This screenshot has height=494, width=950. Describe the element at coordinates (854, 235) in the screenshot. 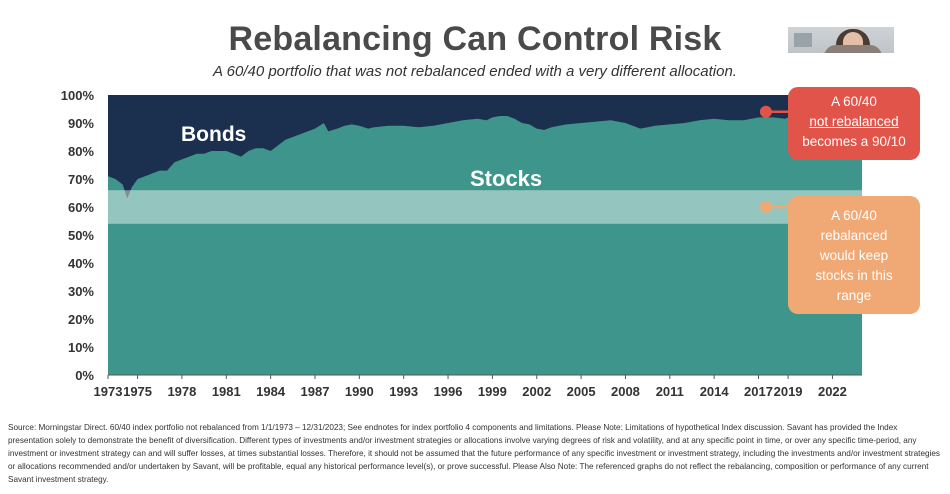

I see `callout-orange-line-2: rebalanced` at that location.